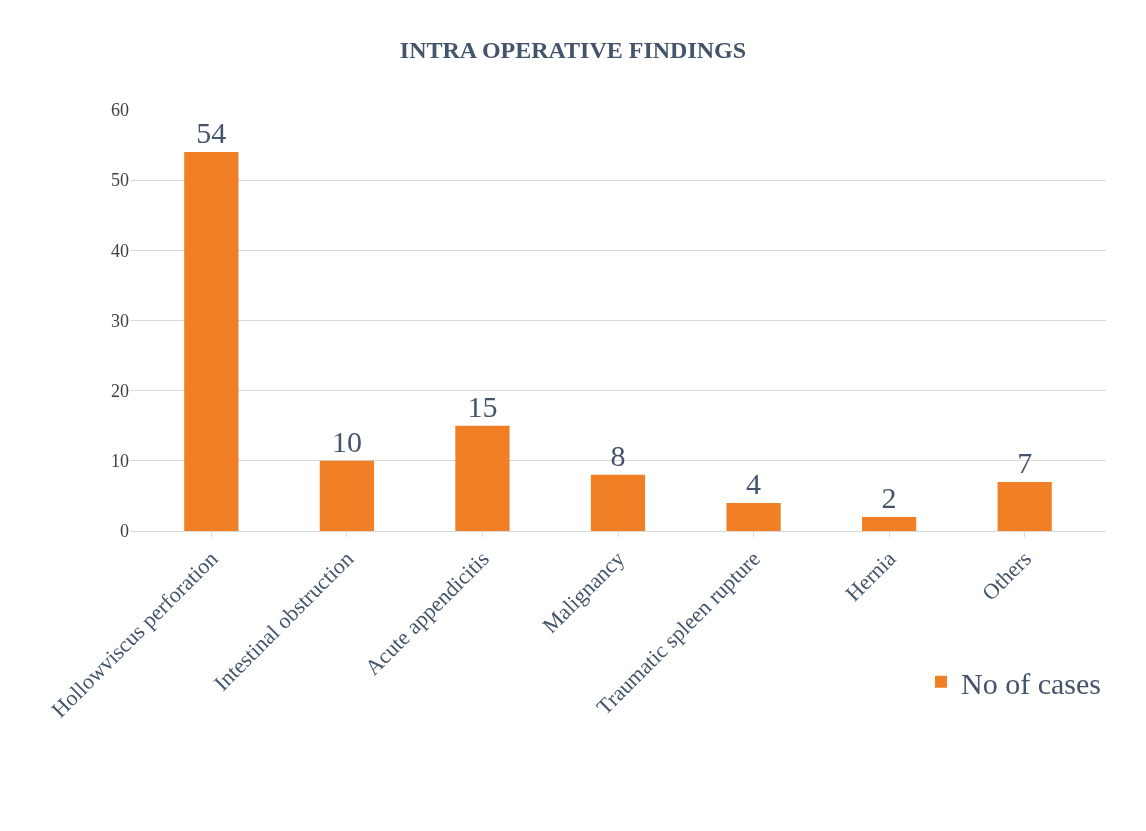 The height and width of the screenshot is (831, 1146). What do you see at coordinates (754, 483) in the screenshot?
I see `data-label: 4` at bounding box center [754, 483].